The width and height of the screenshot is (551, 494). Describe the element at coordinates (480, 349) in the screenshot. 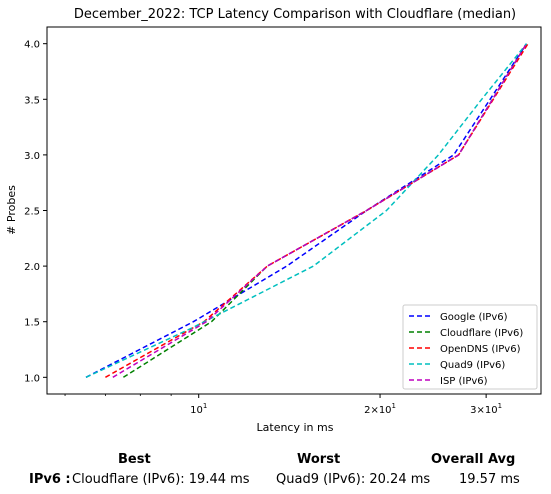

I see `legend-label-2: OpenDNS (IPv6)` at that location.